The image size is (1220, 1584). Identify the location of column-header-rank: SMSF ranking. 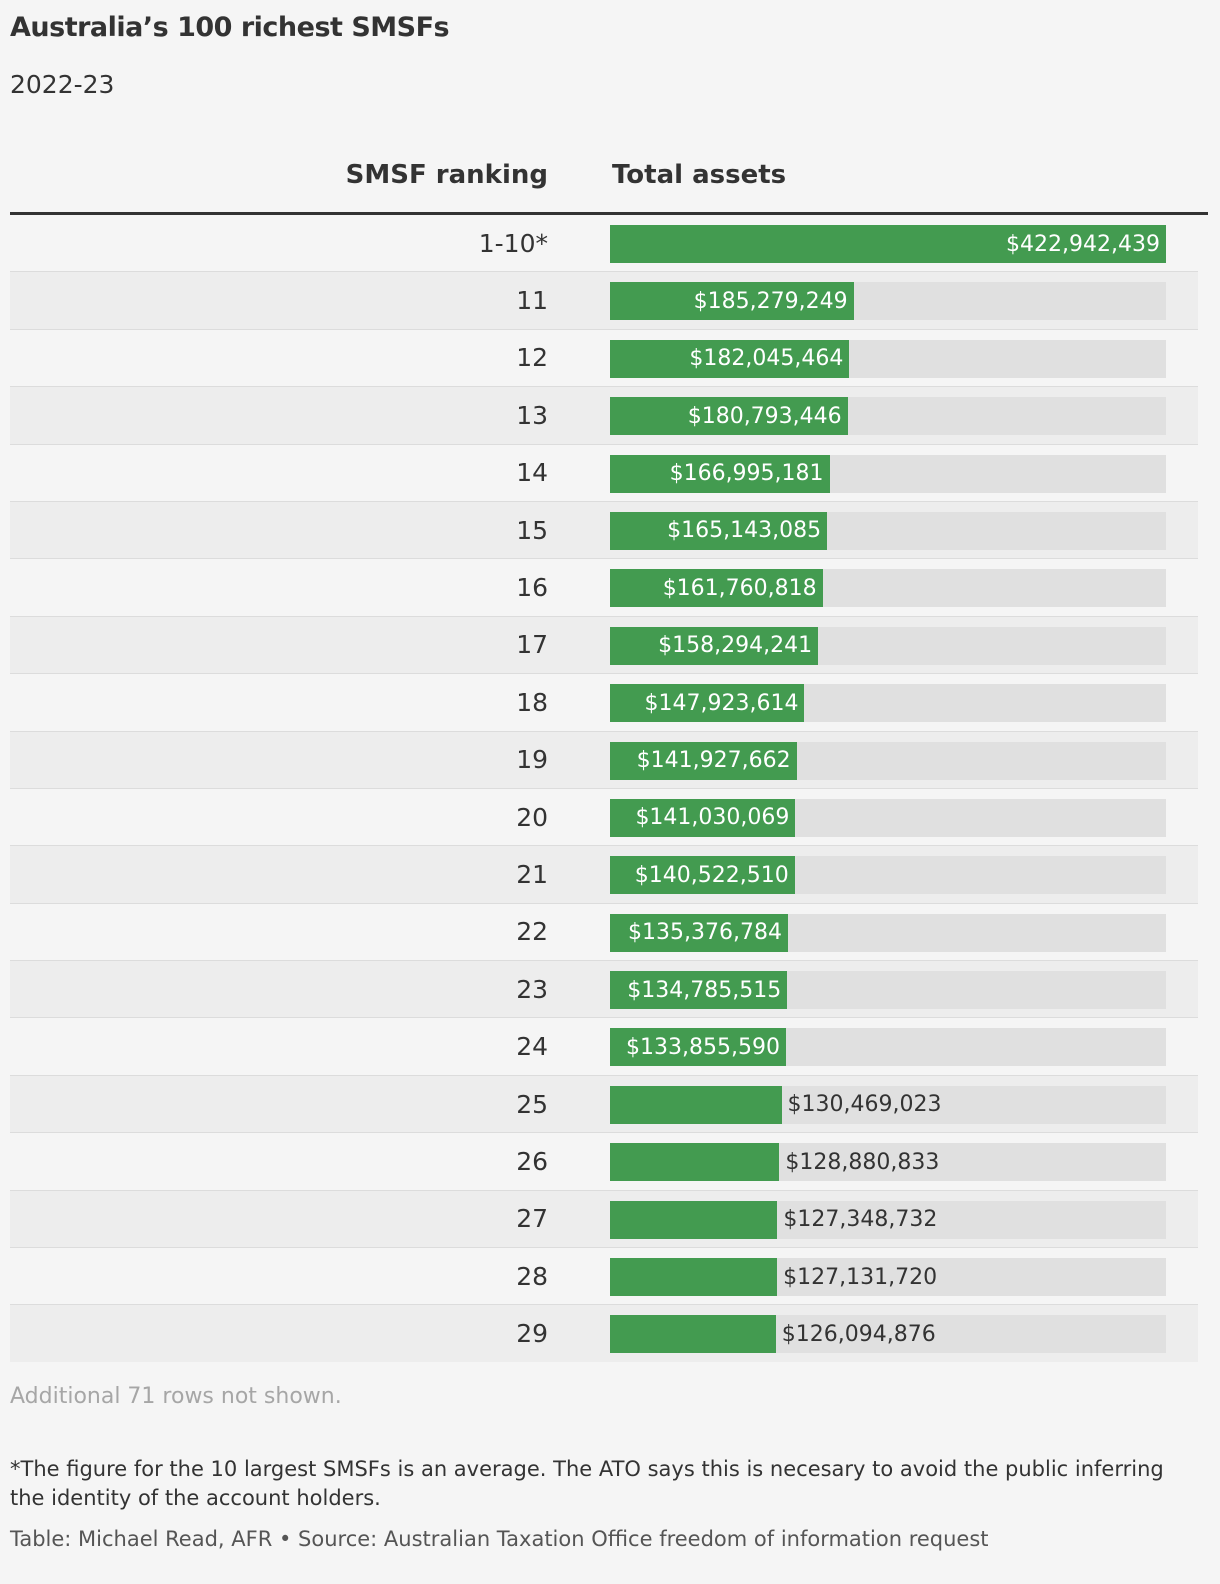
(446, 175).